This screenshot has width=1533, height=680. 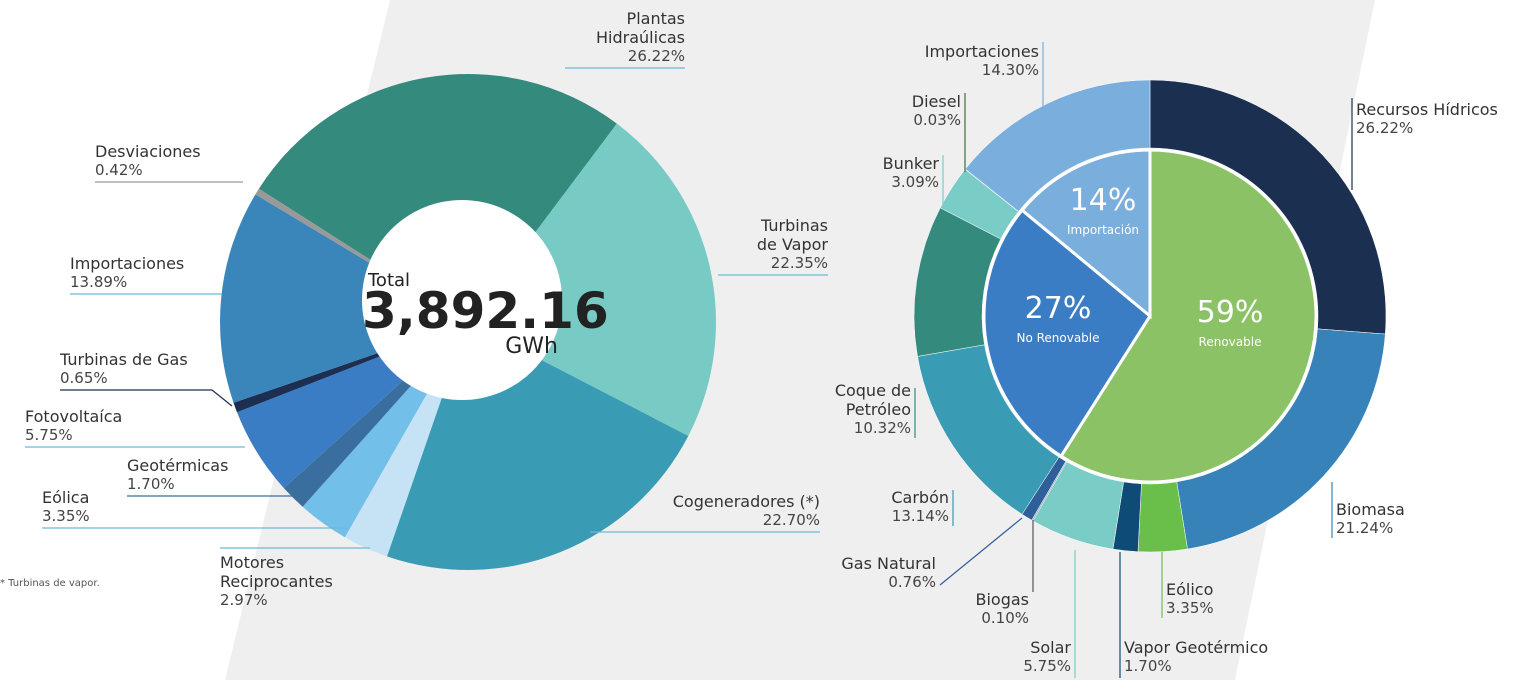 I want to click on label-name: Plantas Hidraúlicas, so click(x=640, y=28).